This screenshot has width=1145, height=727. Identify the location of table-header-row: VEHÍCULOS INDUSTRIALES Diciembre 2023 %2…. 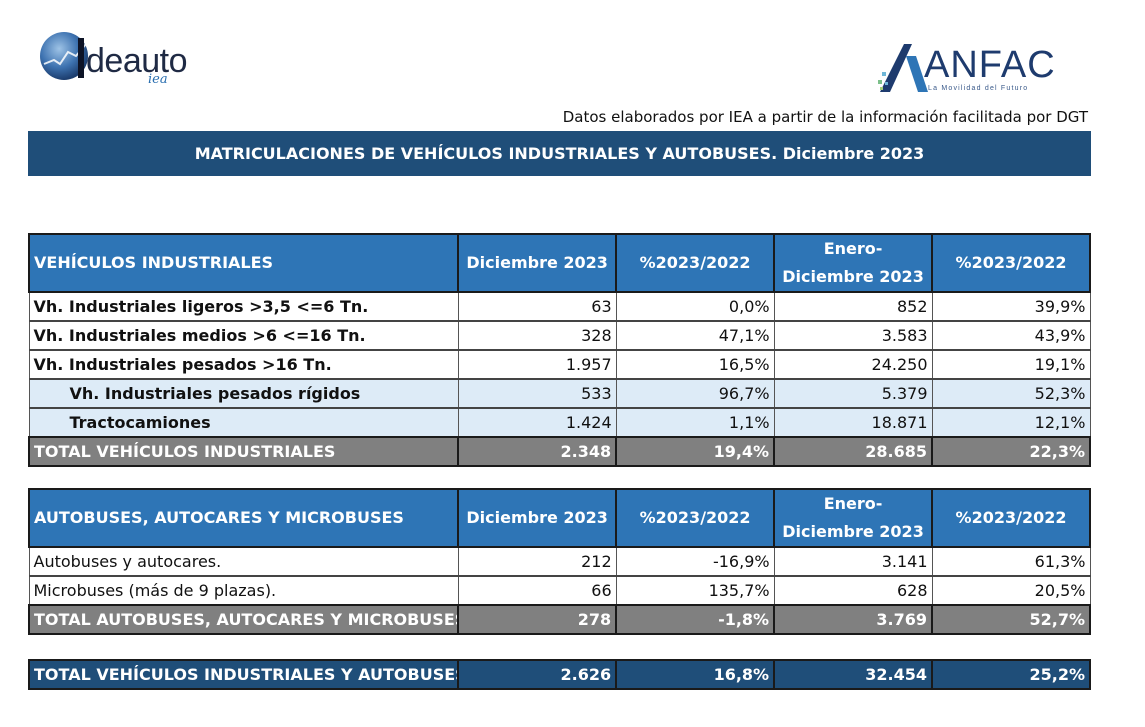
(559, 263).